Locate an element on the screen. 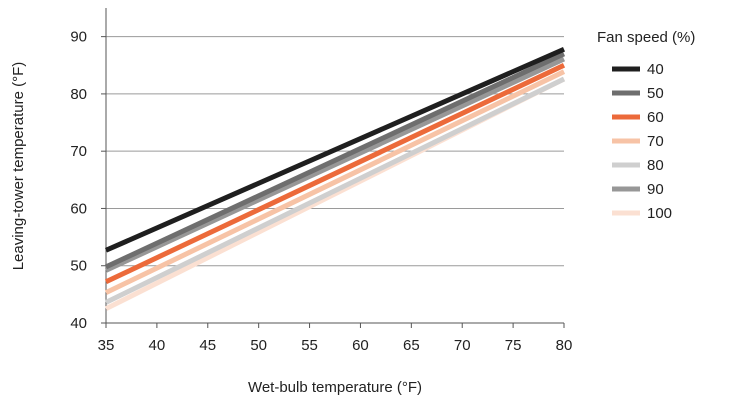  x-tick-label: 55 is located at coordinates (309, 345).